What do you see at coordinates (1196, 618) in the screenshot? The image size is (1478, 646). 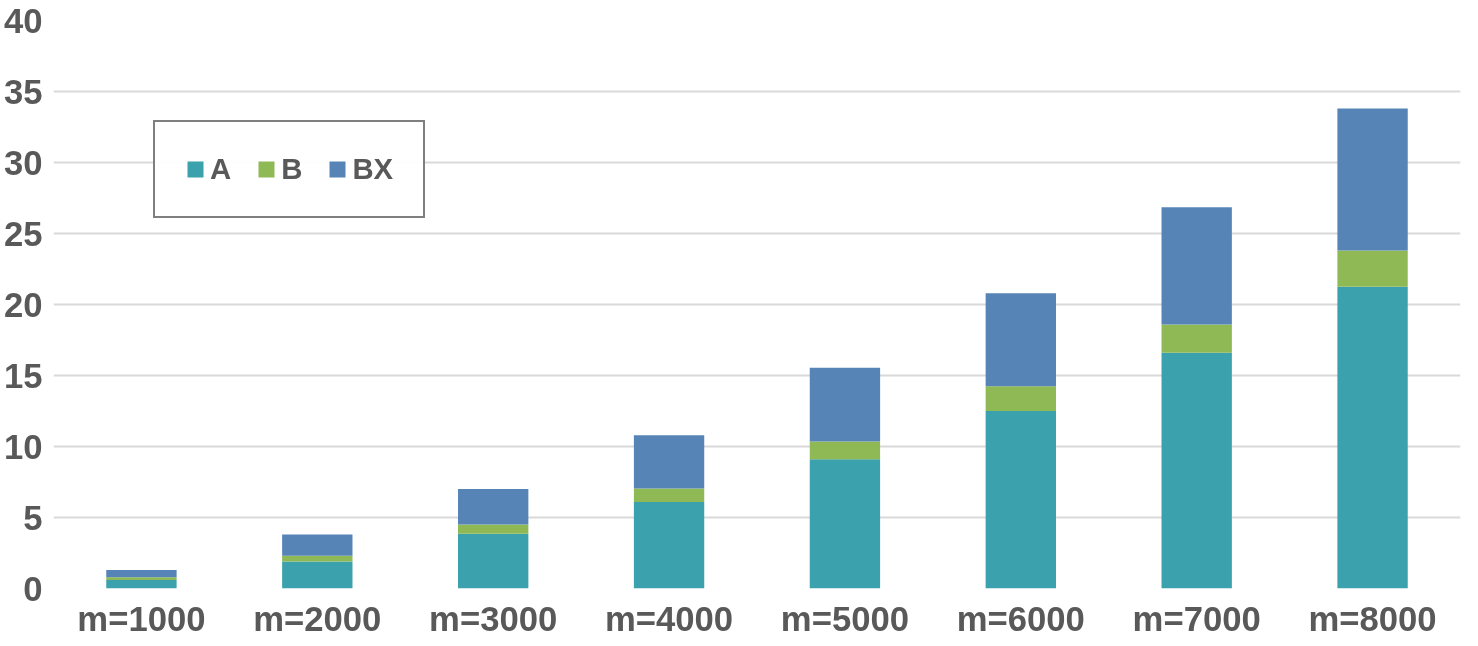 I see `x-tick-label: m=7000` at bounding box center [1196, 618].